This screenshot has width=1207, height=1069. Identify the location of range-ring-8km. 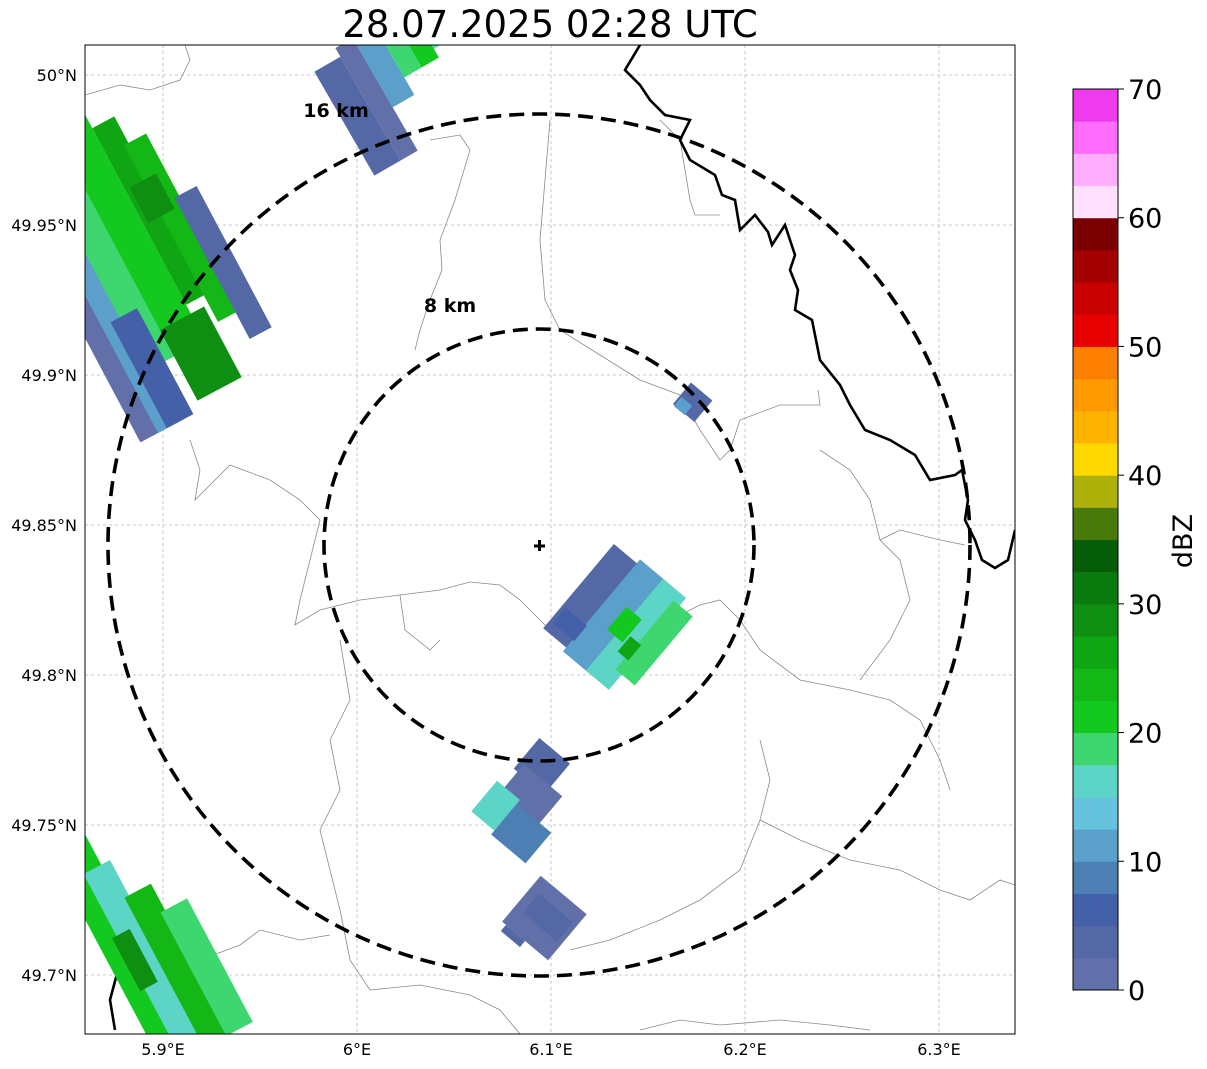
(539, 545).